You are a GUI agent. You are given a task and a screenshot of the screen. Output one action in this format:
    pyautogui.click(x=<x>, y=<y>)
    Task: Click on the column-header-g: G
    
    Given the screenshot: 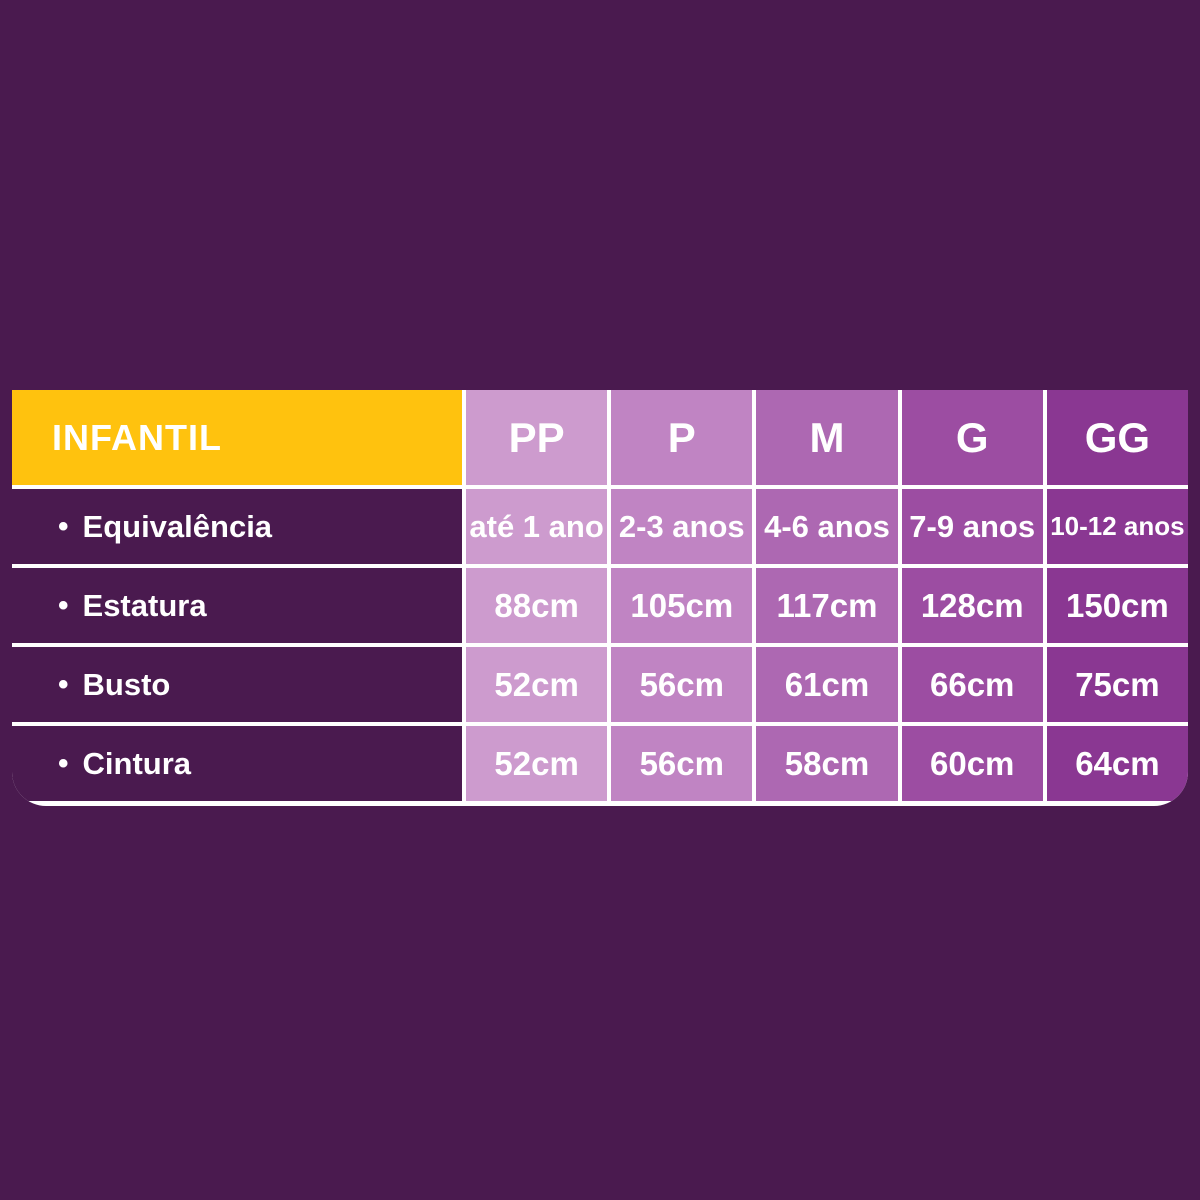 What is the action you would take?
    pyautogui.click(x=972, y=437)
    